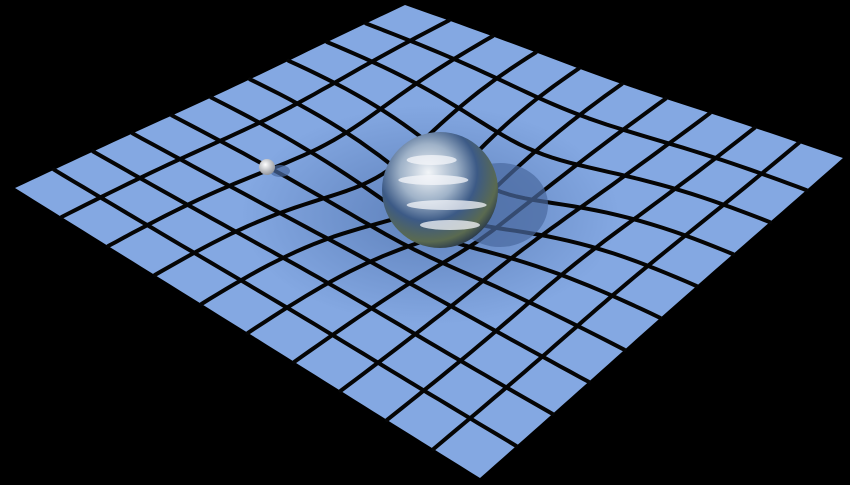  What do you see at coordinates (267, 167) in the screenshot?
I see `moon` at bounding box center [267, 167].